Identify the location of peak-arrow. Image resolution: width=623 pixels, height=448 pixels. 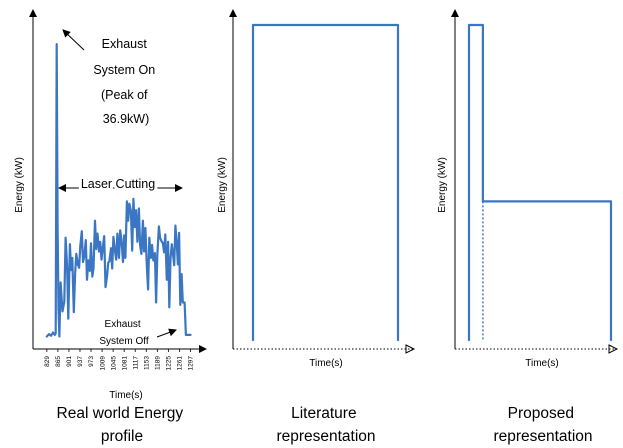
(73, 40).